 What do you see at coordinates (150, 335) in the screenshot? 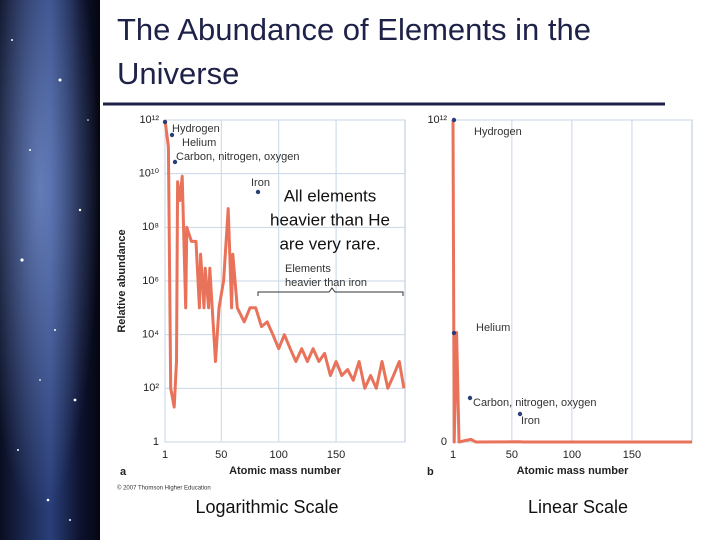
I see `y-tick-label: 10⁴` at bounding box center [150, 335].